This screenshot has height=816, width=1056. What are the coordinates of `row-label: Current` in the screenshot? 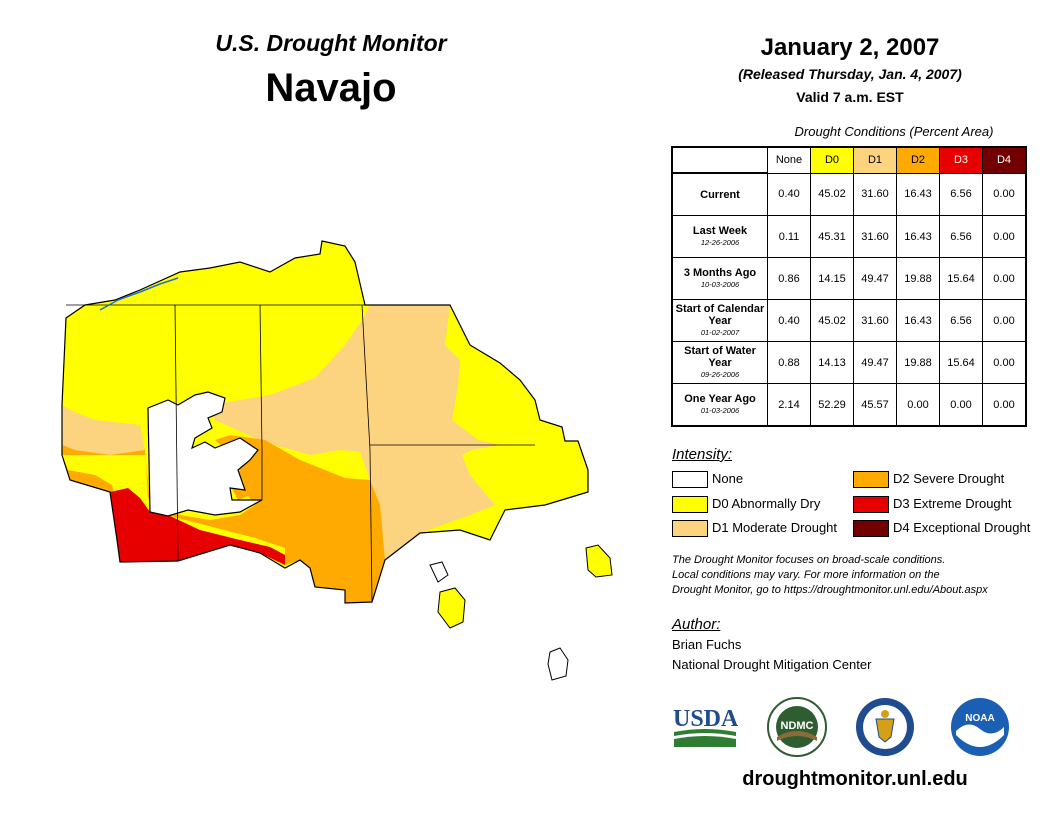 It's located at (719, 194).